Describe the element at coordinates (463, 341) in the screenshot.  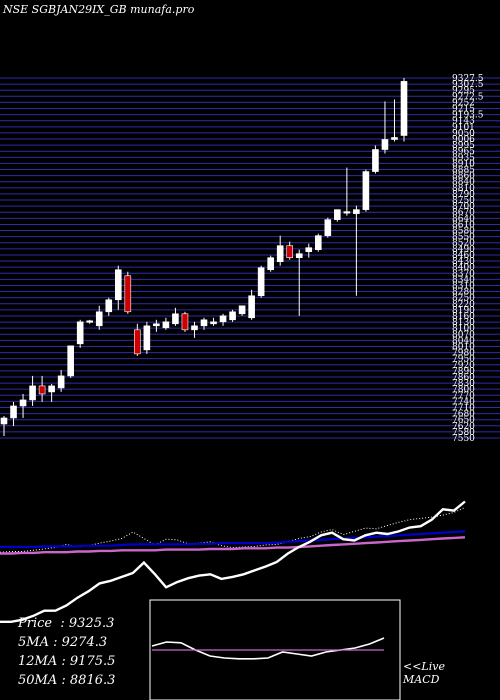
I see `y-tick-label: 8040` at that location.